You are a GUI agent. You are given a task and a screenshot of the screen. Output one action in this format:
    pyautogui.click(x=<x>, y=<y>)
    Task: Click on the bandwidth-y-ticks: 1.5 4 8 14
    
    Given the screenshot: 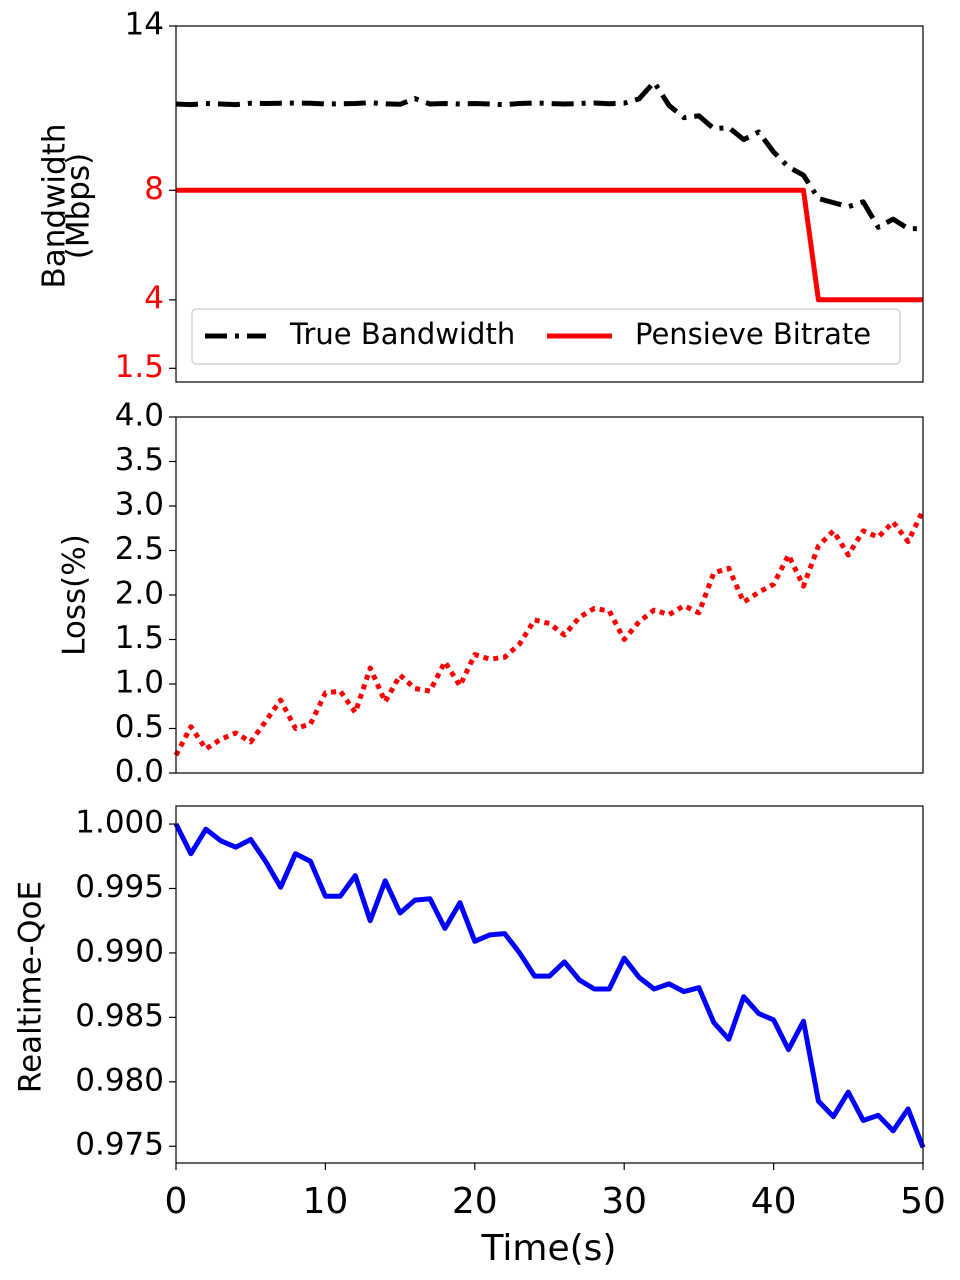 What is the action you would take?
    pyautogui.click(x=145, y=196)
    